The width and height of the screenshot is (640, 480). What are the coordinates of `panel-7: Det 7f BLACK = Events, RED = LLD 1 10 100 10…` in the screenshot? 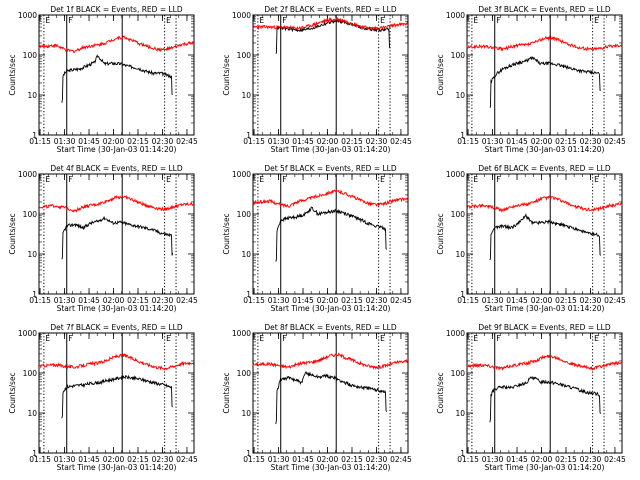 It's located at (103, 397).